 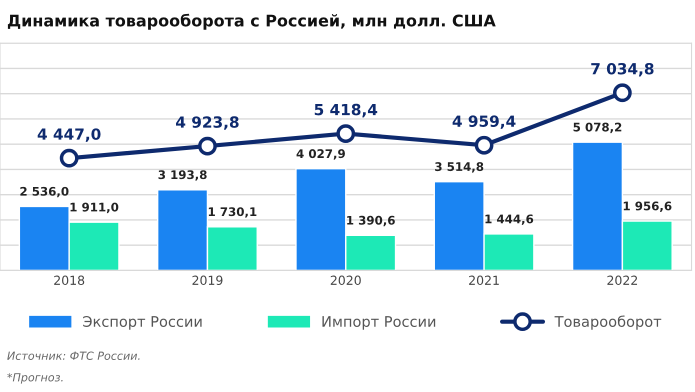 What do you see at coordinates (598, 128) in the screenshot?
I see `data-label: 5 078,2` at bounding box center [598, 128].